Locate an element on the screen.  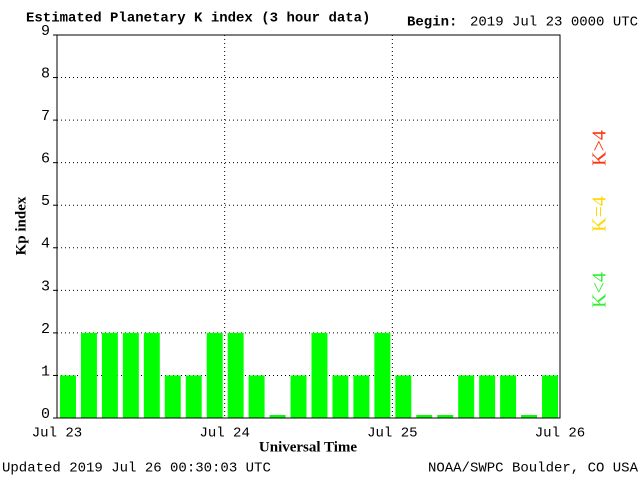
legend-entry: K=4 is located at coordinates (600, 214).